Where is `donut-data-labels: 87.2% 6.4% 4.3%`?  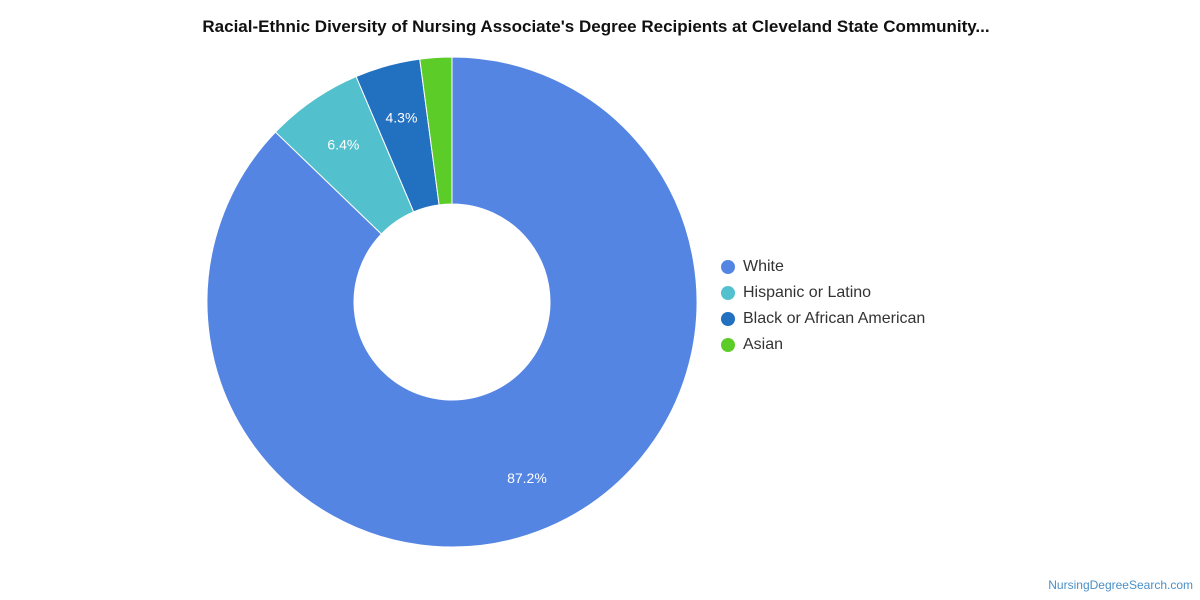 donut-data-labels: 87.2% 6.4% 4.3% is located at coordinates (436, 297).